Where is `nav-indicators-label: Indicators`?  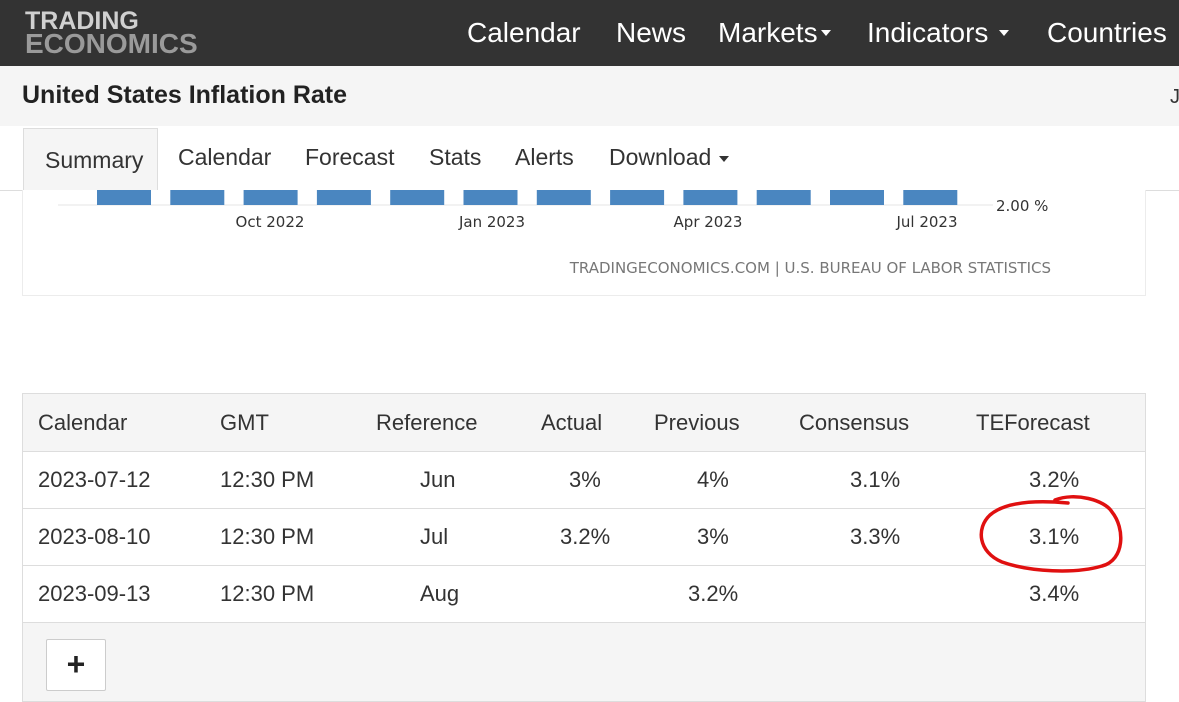 nav-indicators-label: Indicators is located at coordinates (928, 32).